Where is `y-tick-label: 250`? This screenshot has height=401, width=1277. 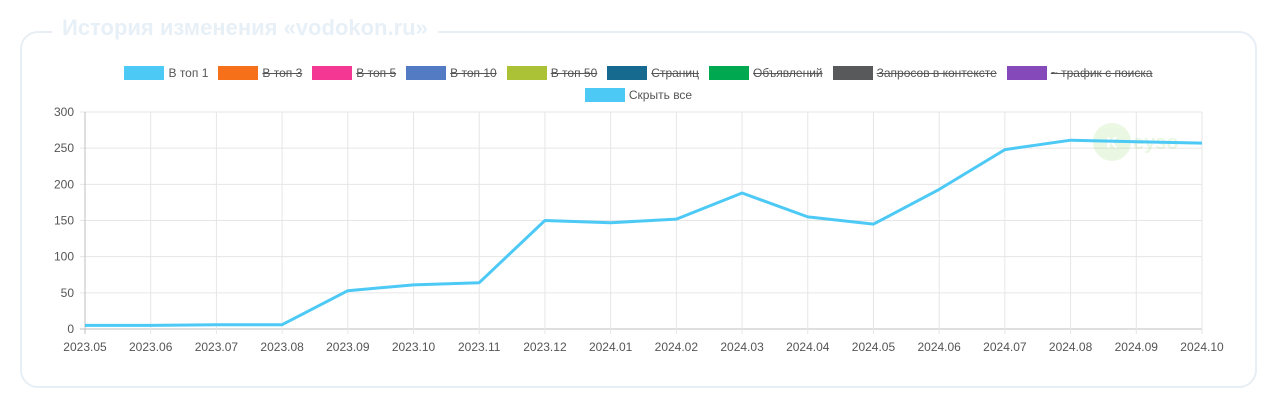 y-tick-label: 250 is located at coordinates (64, 148).